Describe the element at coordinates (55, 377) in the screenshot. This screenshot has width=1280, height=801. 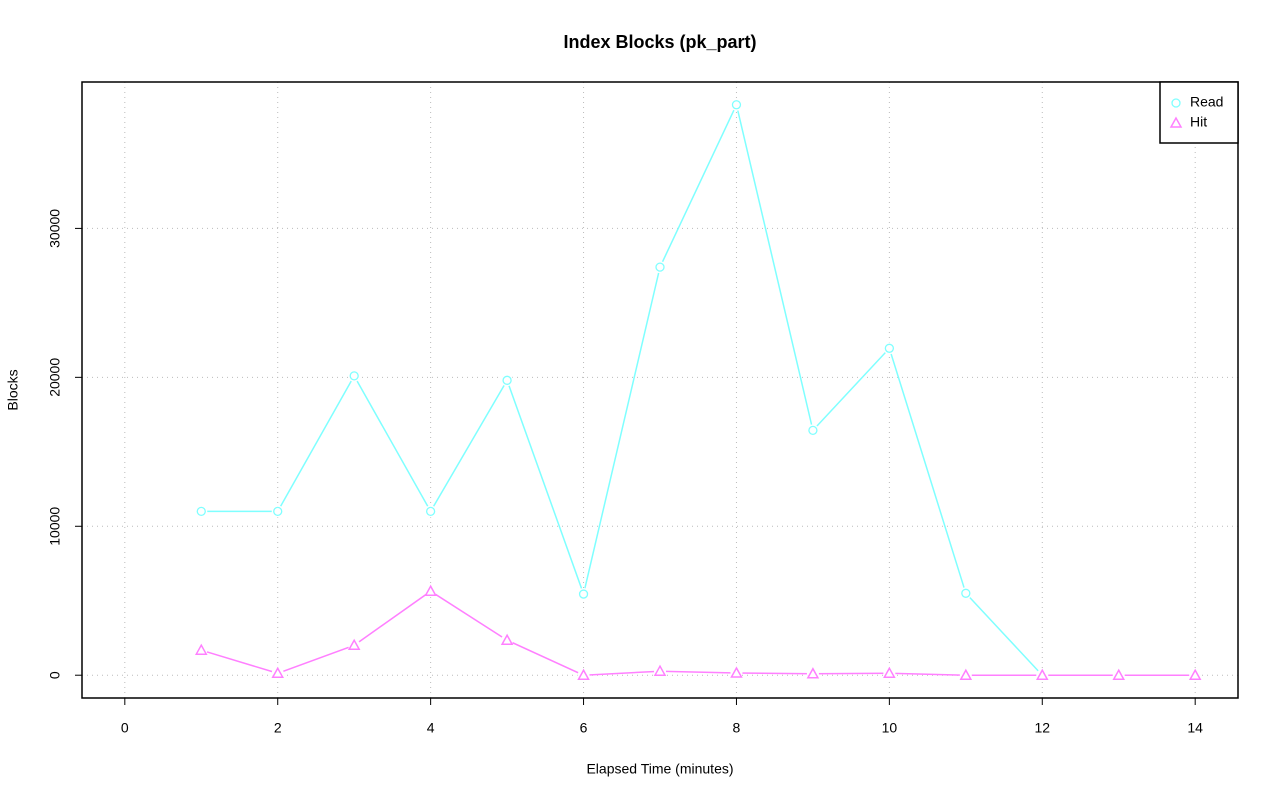
I see `y-tick-label: 20000` at that location.